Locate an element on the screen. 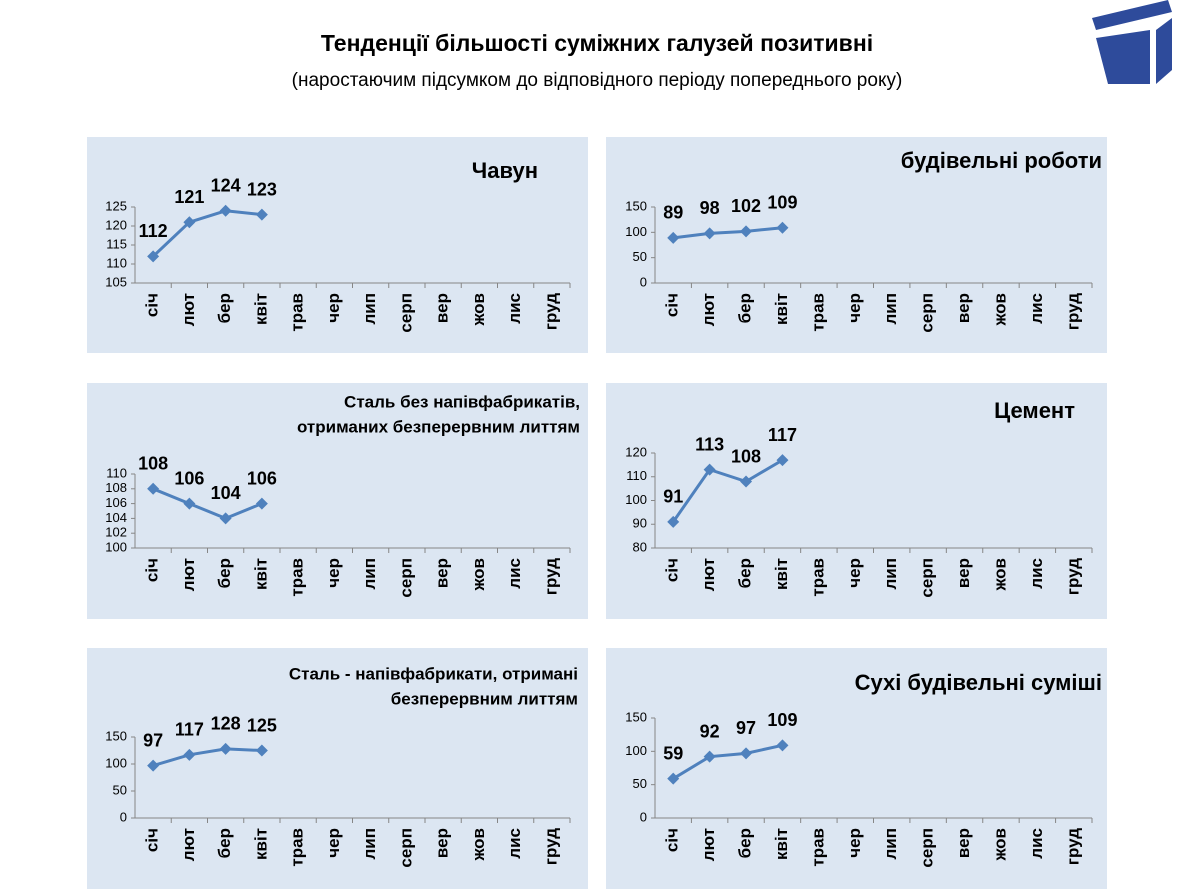 This screenshot has width=1195, height=889. data-label: 92 is located at coordinates (710, 731).